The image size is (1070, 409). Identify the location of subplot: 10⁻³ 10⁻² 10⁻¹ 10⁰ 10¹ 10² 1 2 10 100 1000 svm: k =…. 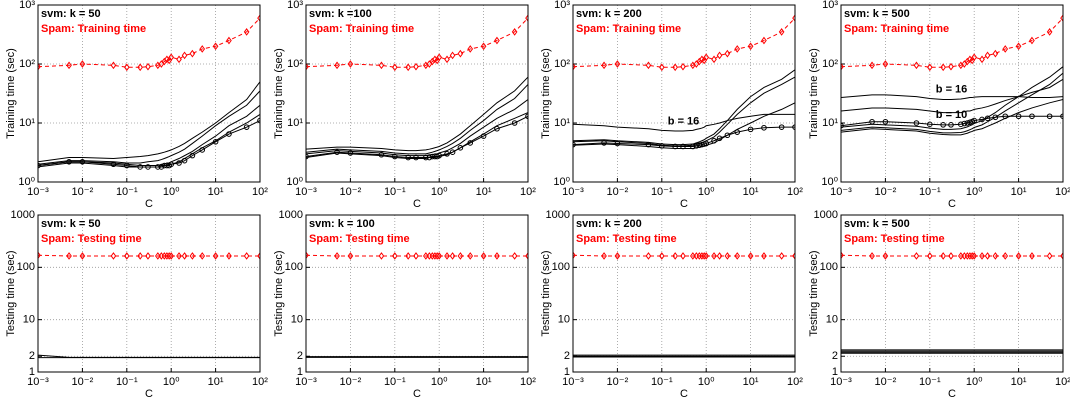
(136, 304).